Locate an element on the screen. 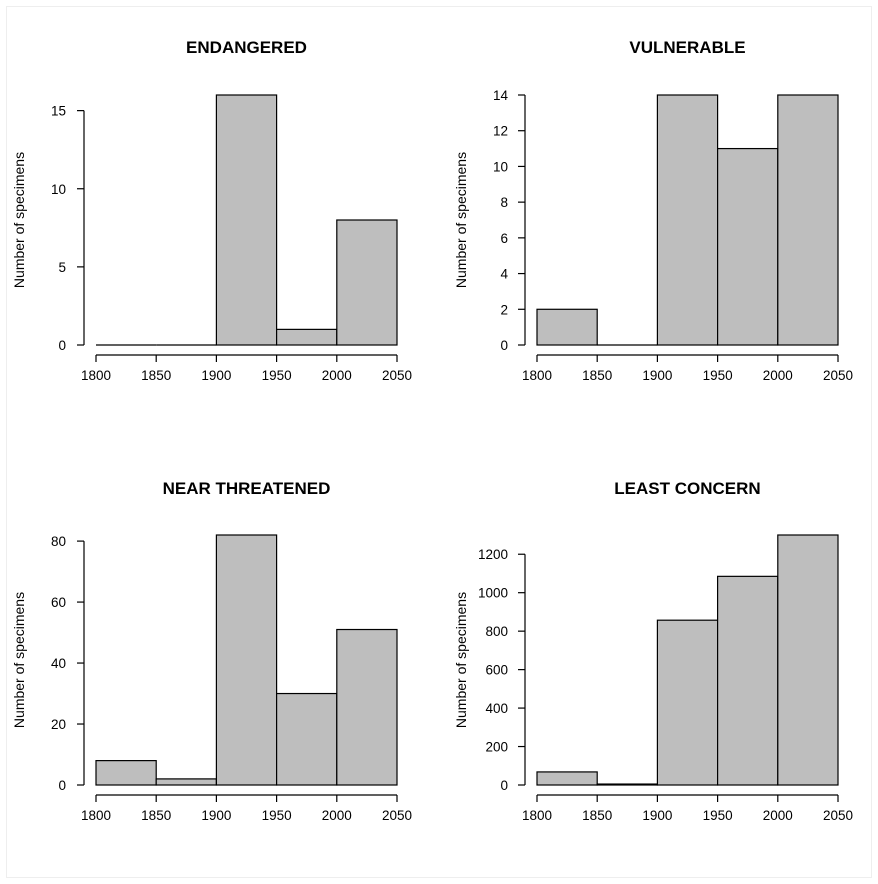 This screenshot has height=884, width=878. y-tick-label: 80 is located at coordinates (58, 541).